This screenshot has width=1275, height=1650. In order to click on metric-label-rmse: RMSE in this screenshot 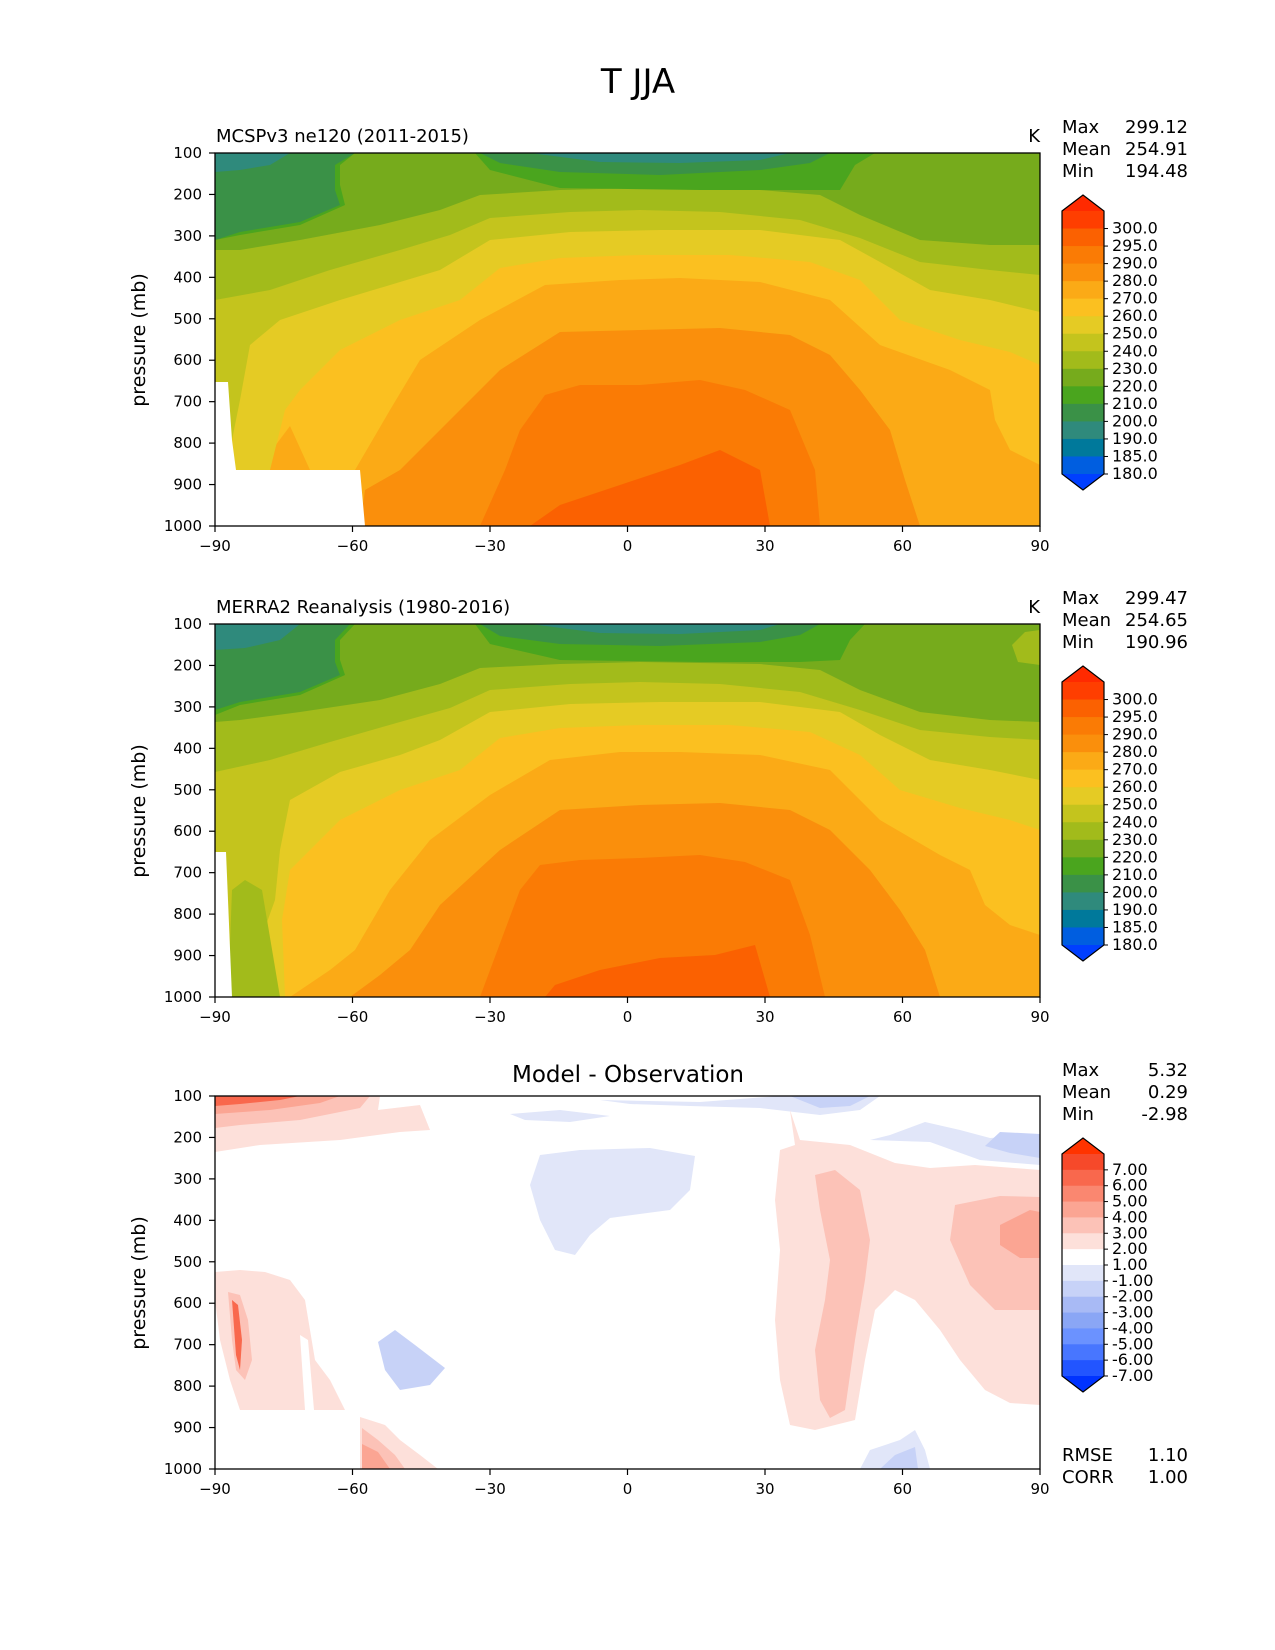, I will do `click(1087, 1455)`.